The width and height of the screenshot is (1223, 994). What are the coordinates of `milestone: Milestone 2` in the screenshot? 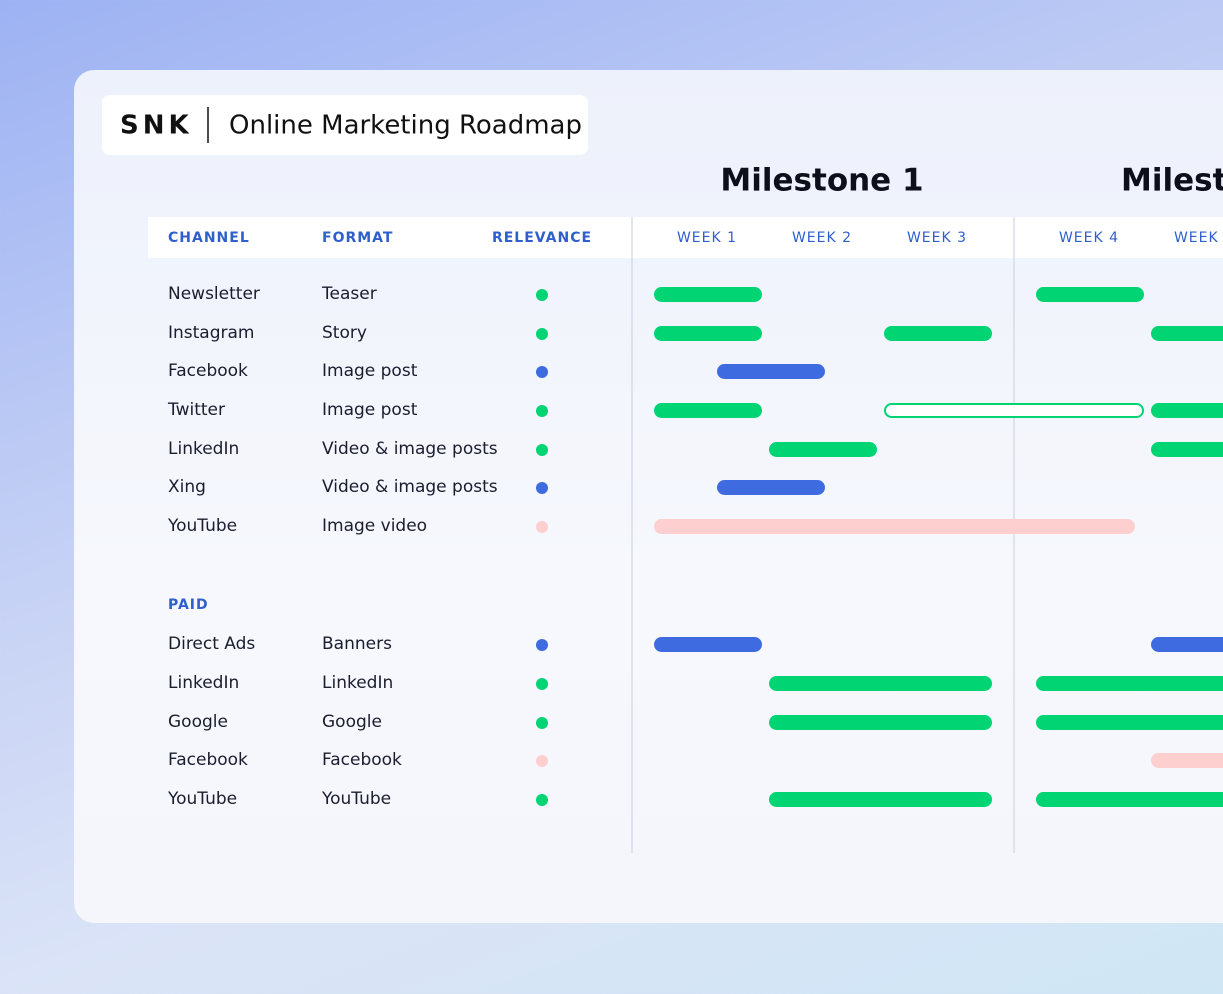 It's located at (1172, 181).